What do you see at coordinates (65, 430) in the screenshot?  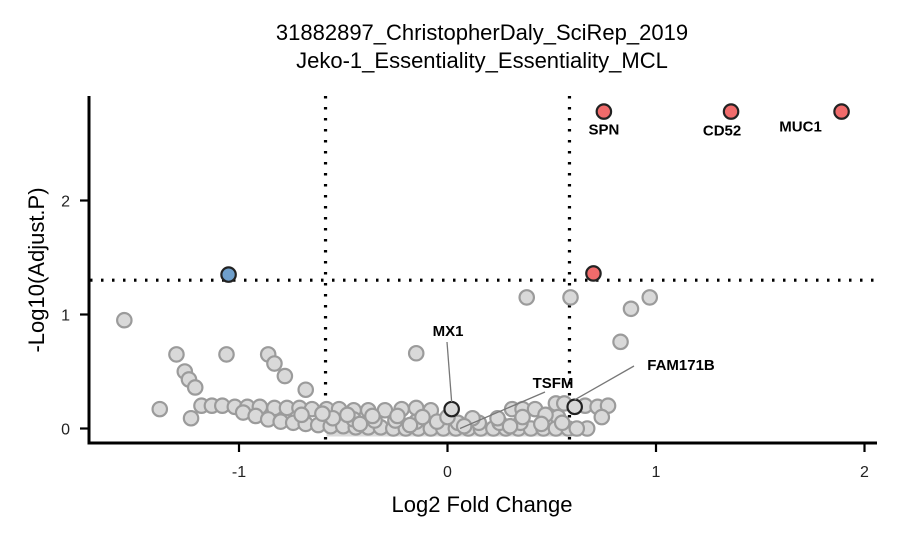 I see `y-tick-label-0: 0` at bounding box center [65, 430].